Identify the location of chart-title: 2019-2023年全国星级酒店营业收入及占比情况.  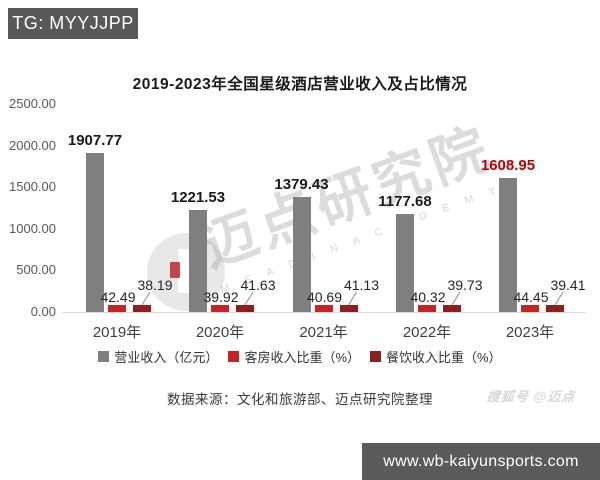
(300, 84).